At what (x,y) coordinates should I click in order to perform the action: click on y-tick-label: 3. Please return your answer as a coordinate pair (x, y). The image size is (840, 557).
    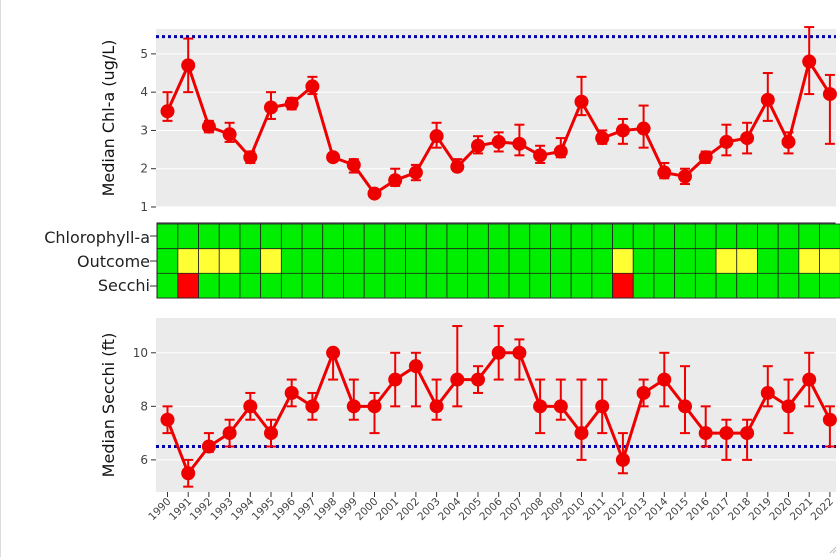
    Looking at the image, I should click on (144, 130).